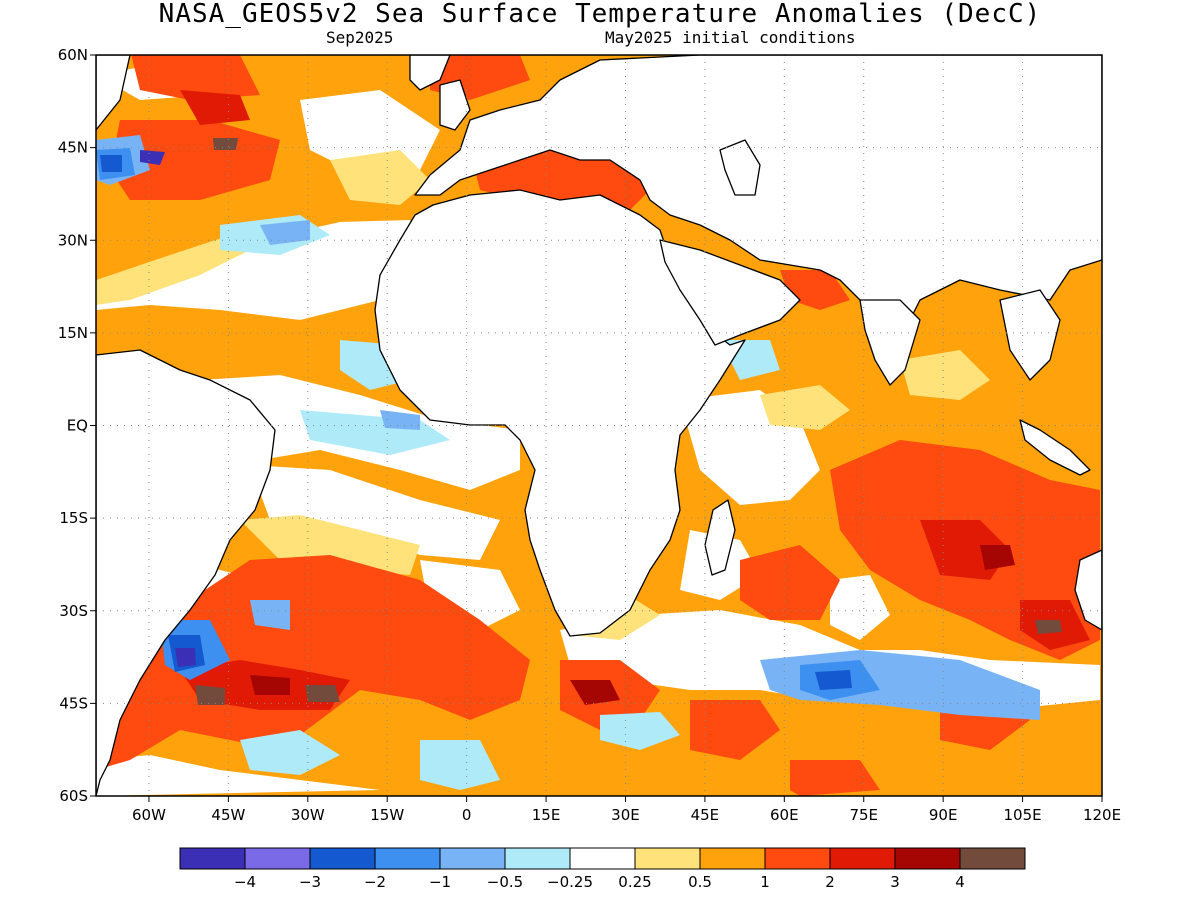  I want to click on lon-tick-label: 0, so click(467, 815).